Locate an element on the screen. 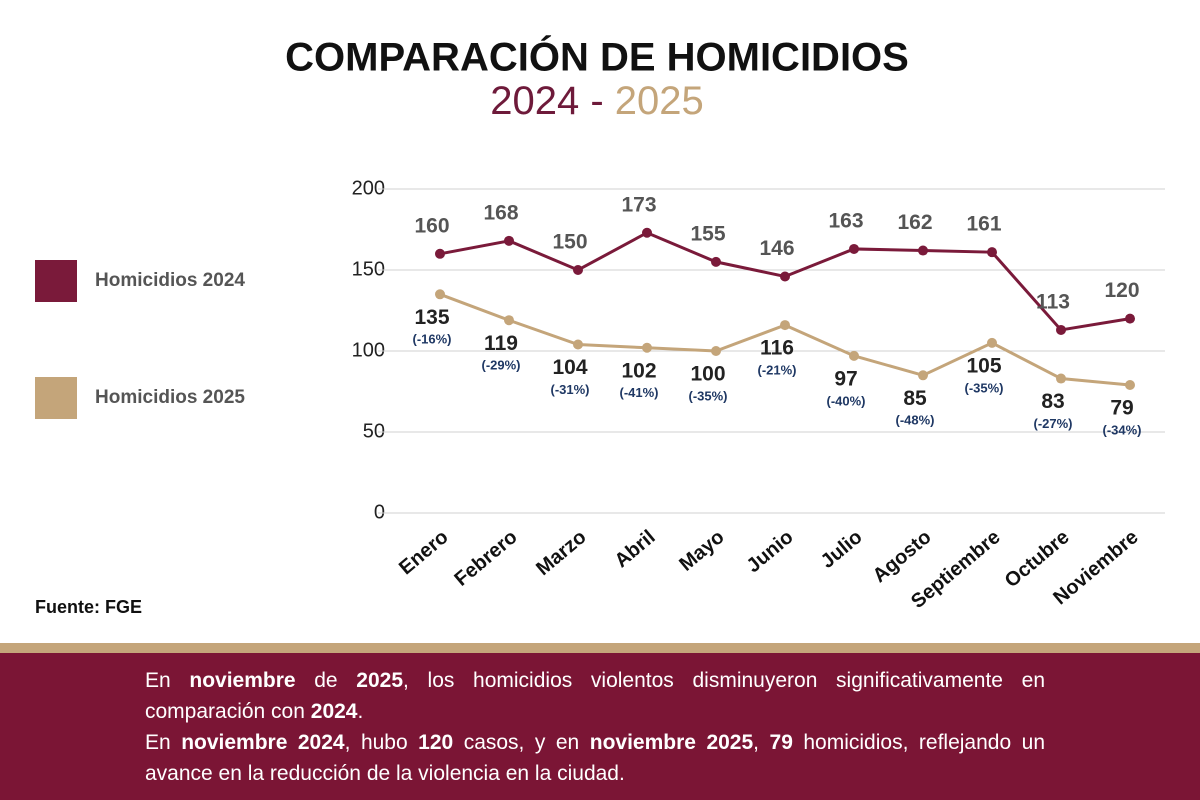 This screenshot has width=1200, height=800. y-tick-label: 0 is located at coordinates (379, 512).